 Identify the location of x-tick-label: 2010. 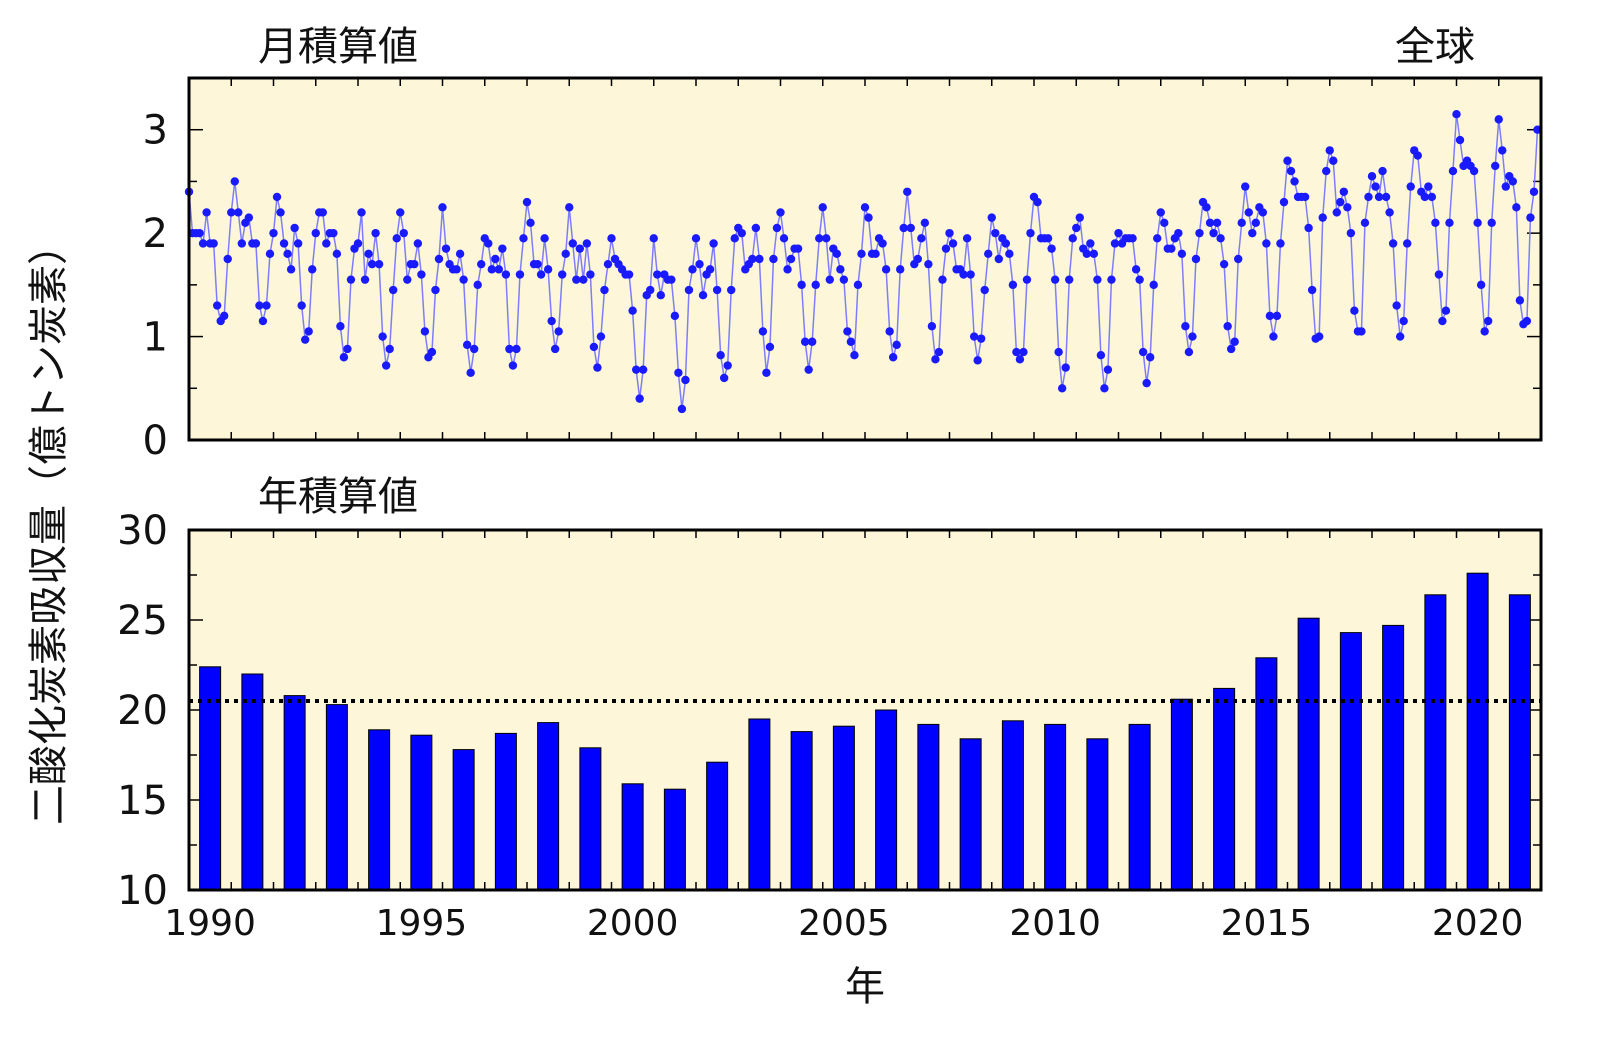
(1055, 923).